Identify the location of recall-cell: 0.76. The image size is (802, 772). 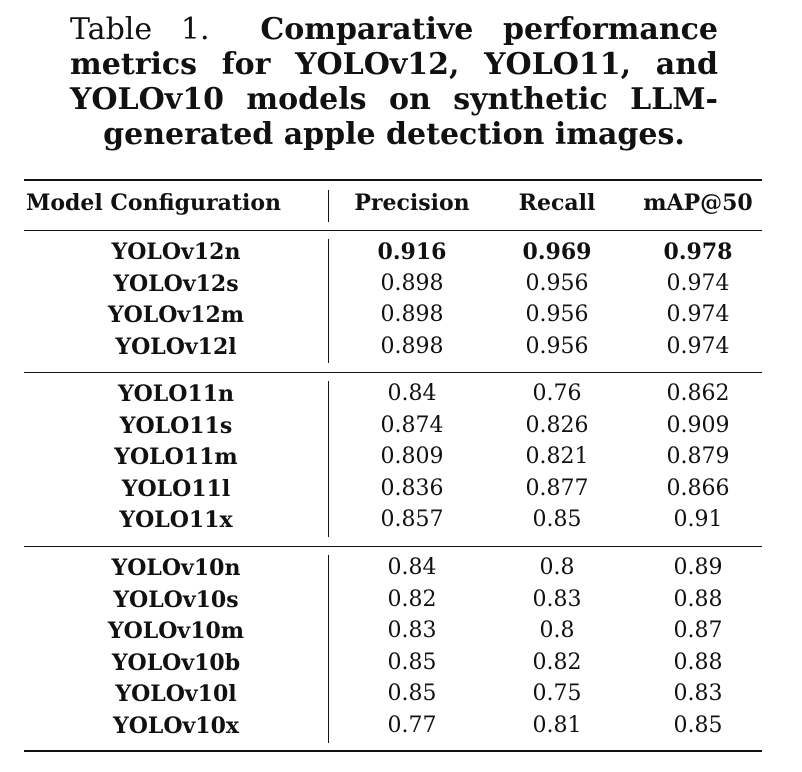
(557, 393).